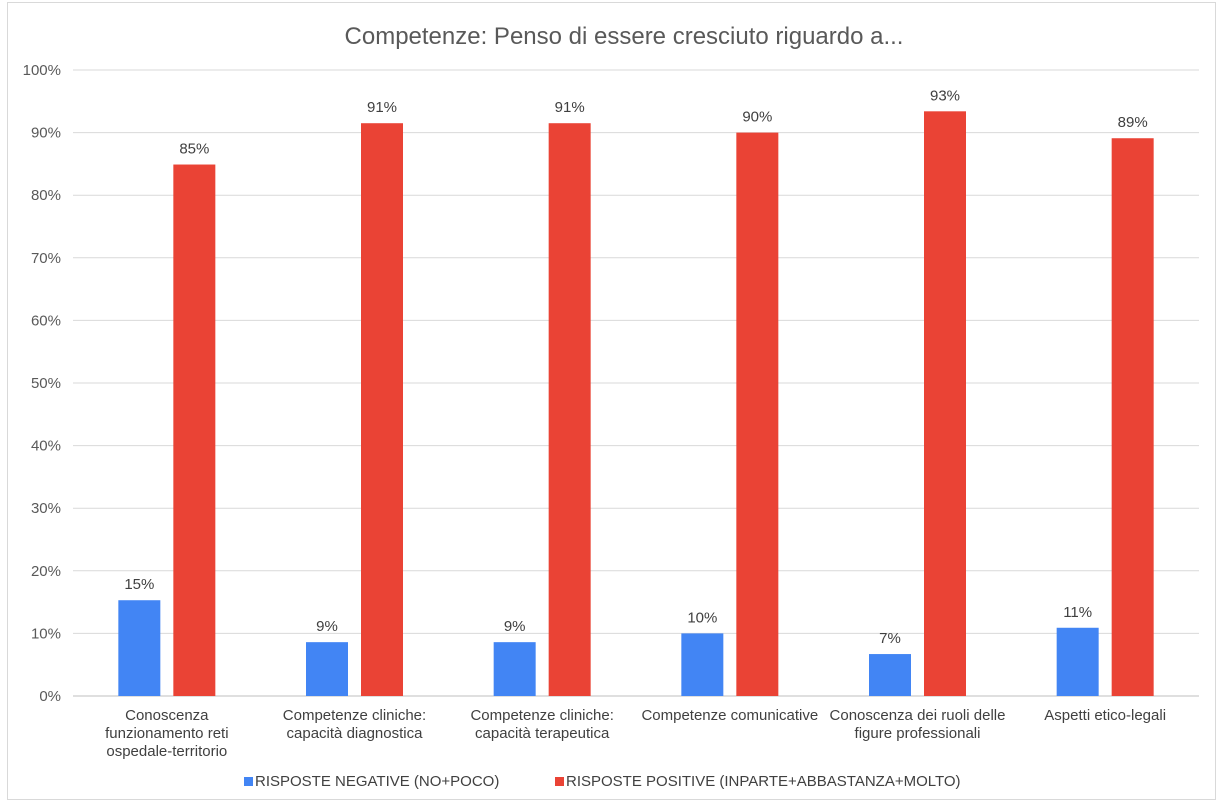 This screenshot has width=1223, height=805. What do you see at coordinates (377, 781) in the screenshot?
I see `legend-label: RISPOSTE NEGATIVE (NO+POCO)` at bounding box center [377, 781].